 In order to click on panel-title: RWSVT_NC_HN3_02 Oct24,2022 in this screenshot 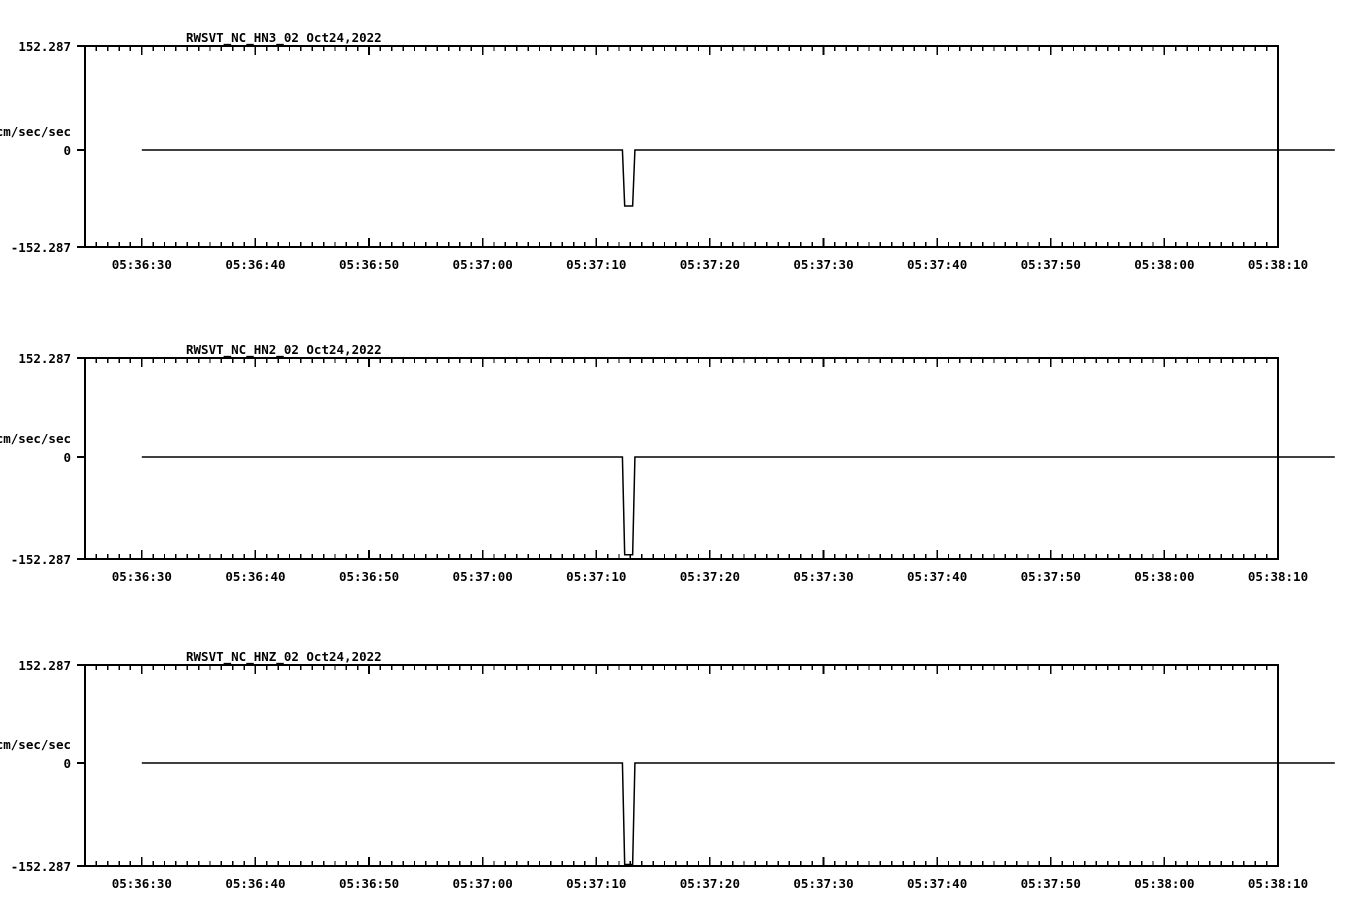, I will do `click(284, 38)`.